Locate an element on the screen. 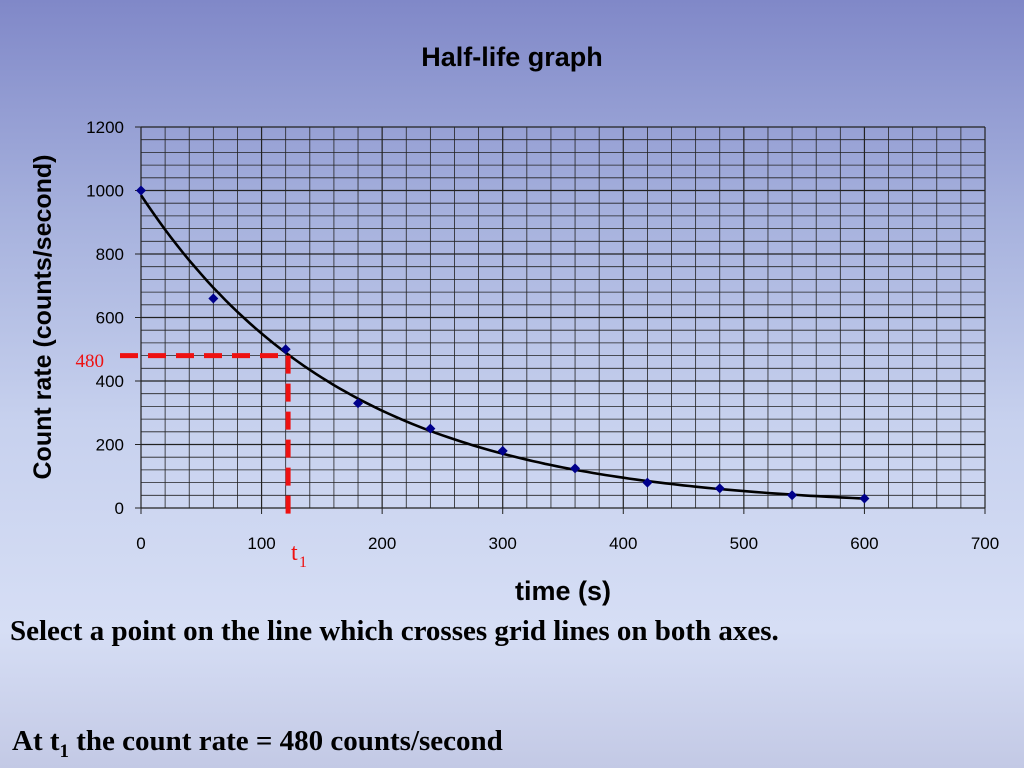  result-subscript: 1 is located at coordinates (64, 751).